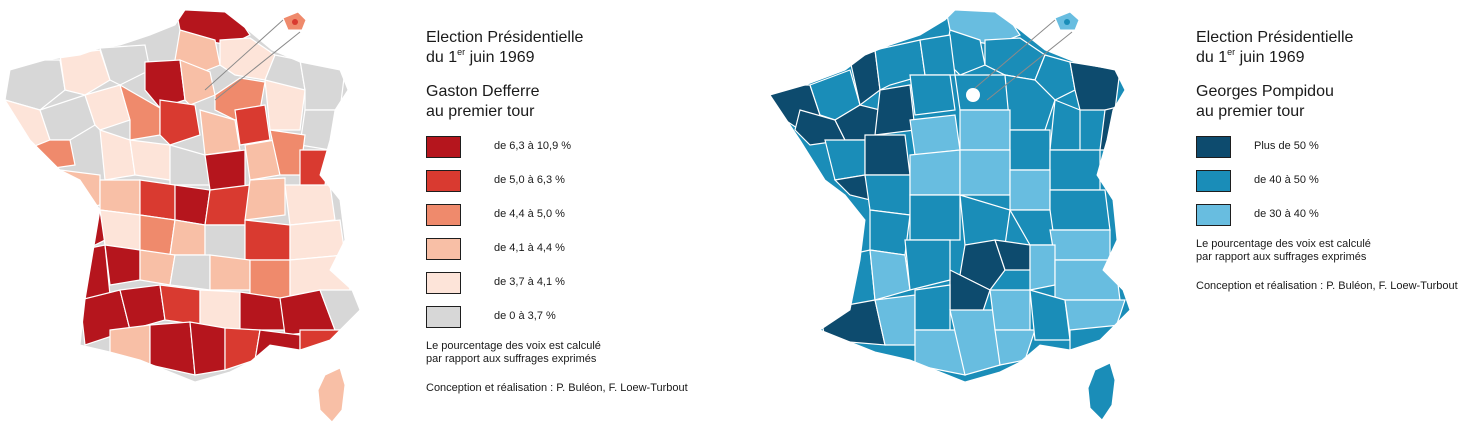 The width and height of the screenshot is (1478, 431). I want to click on legend-class: de 5,0 à 6,3 %, so click(557, 182).